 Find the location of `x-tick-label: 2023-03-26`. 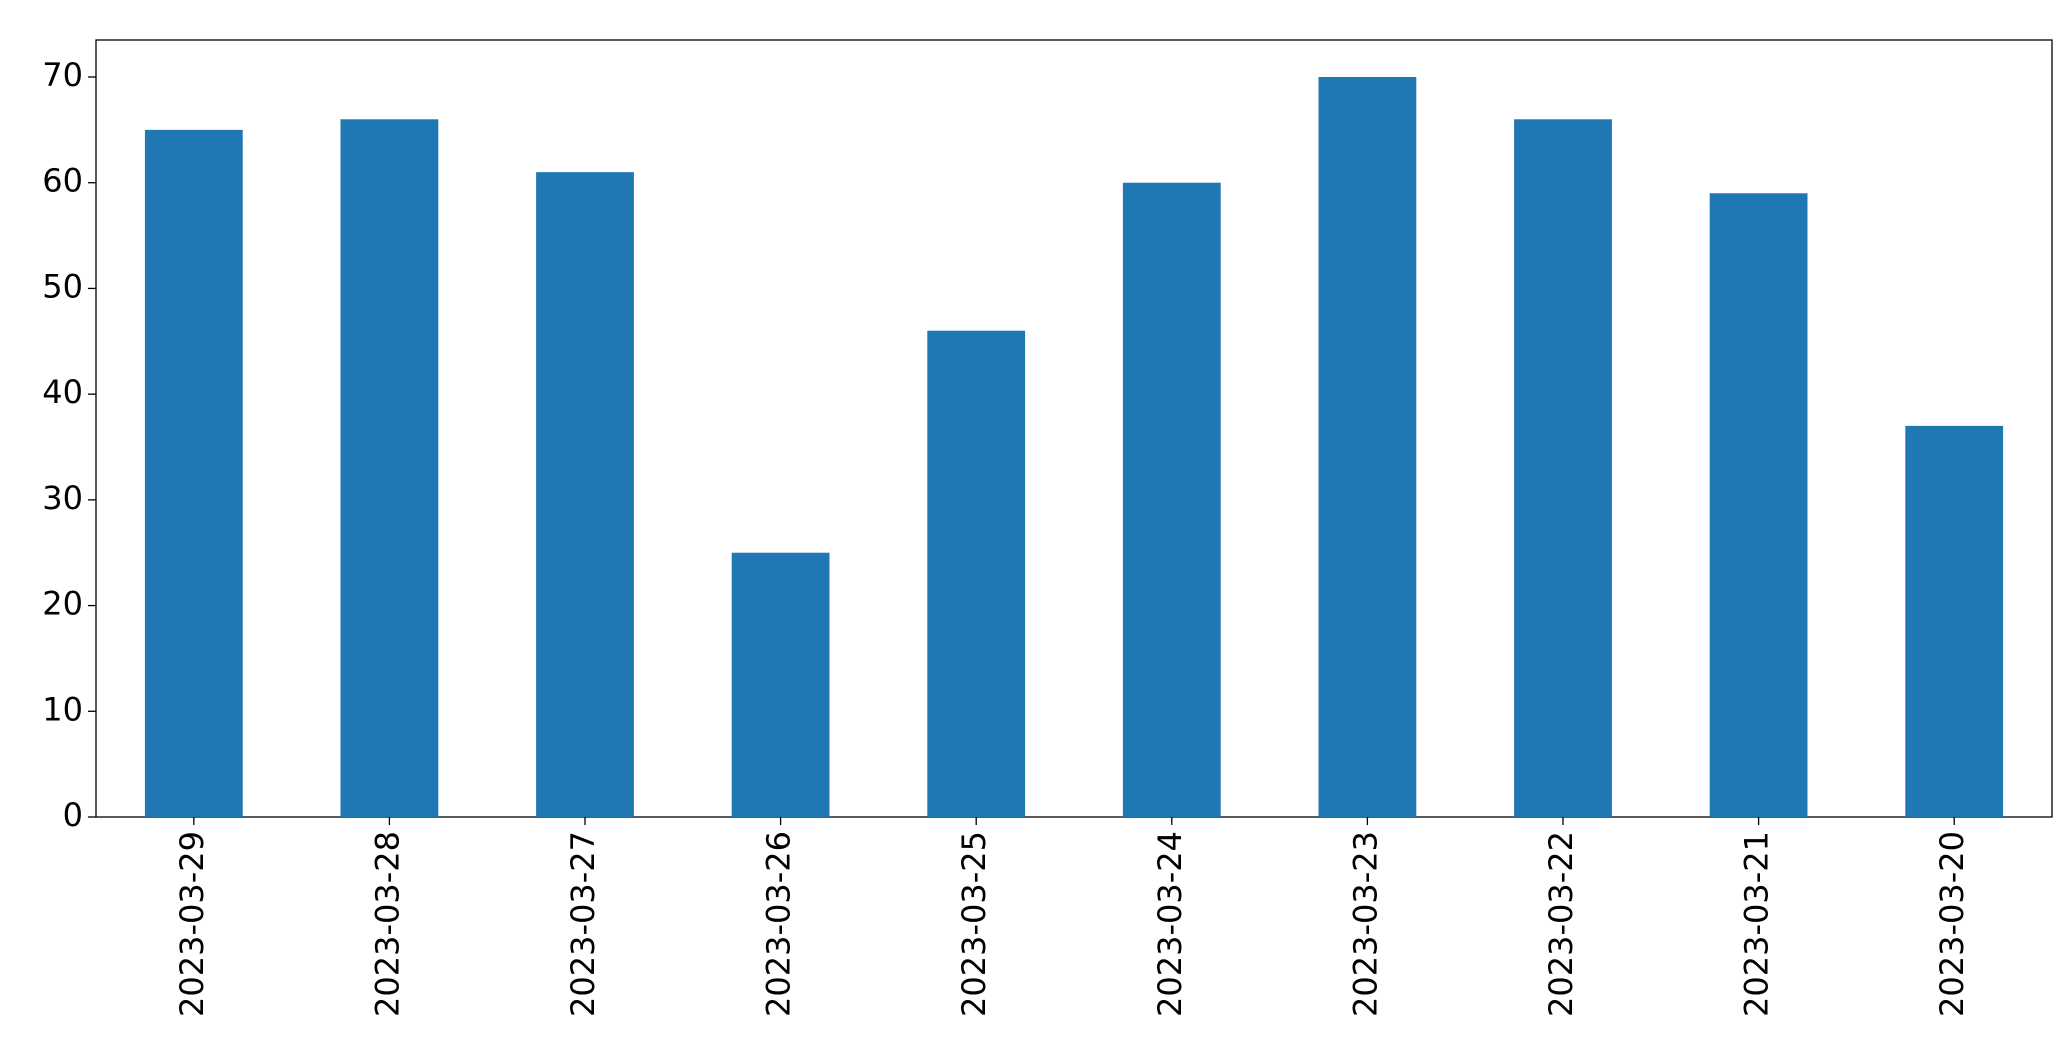

x-tick-label: 2023-03-26 is located at coordinates (779, 924).